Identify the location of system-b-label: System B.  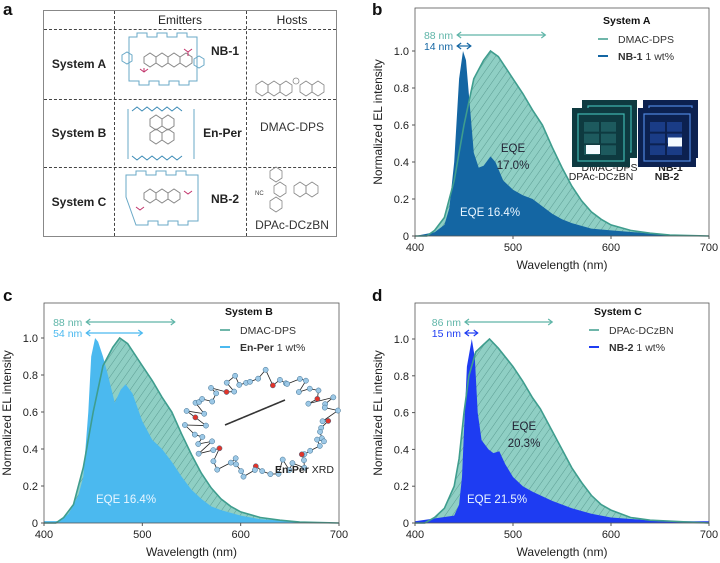
(79, 133).